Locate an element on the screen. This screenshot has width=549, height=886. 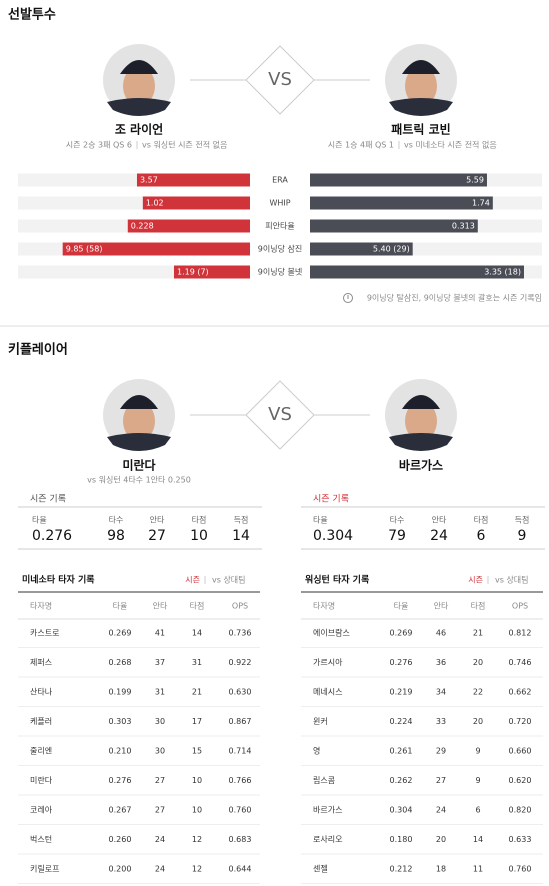
cell: 11 is located at coordinates (478, 869).